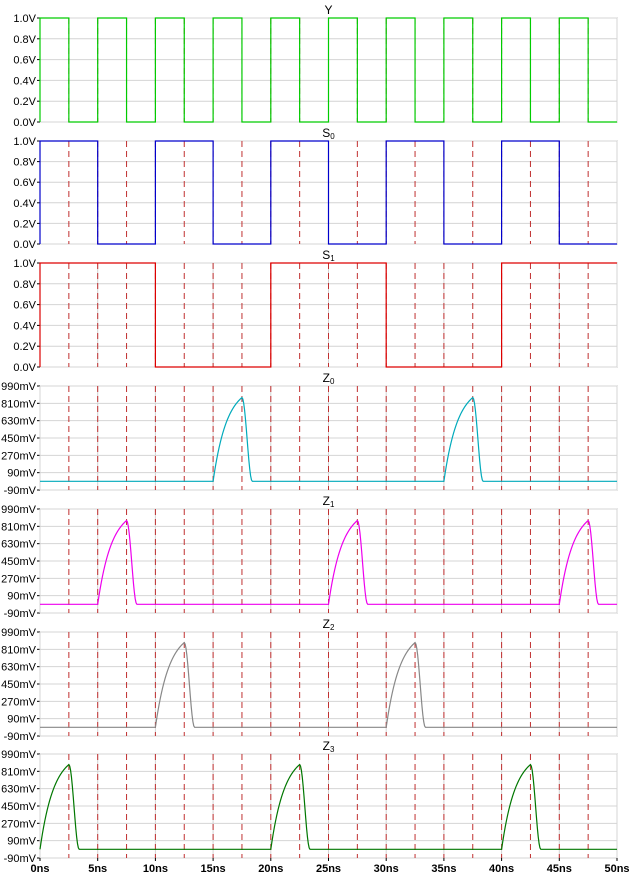 The width and height of the screenshot is (630, 873). I want to click on panel-0: 1.0V 0.8V 0.6V 0.4V 0.2V 0.0V Y, so click(315, 66).